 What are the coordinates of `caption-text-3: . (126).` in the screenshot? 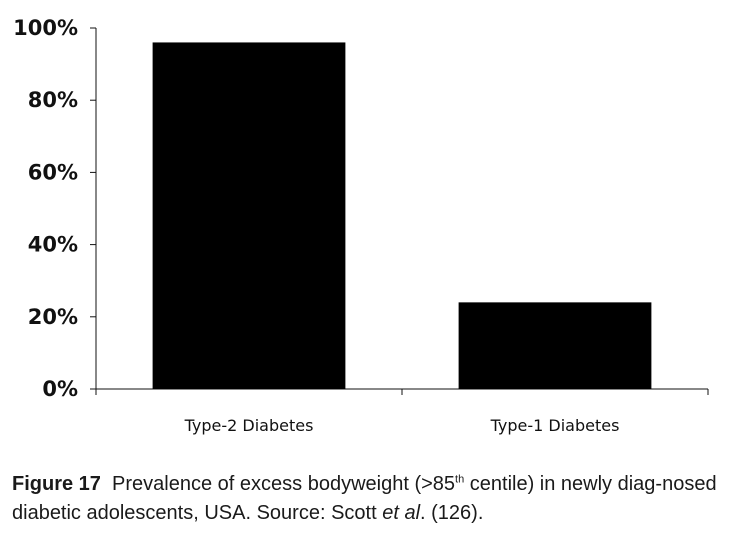 It's located at (452, 513).